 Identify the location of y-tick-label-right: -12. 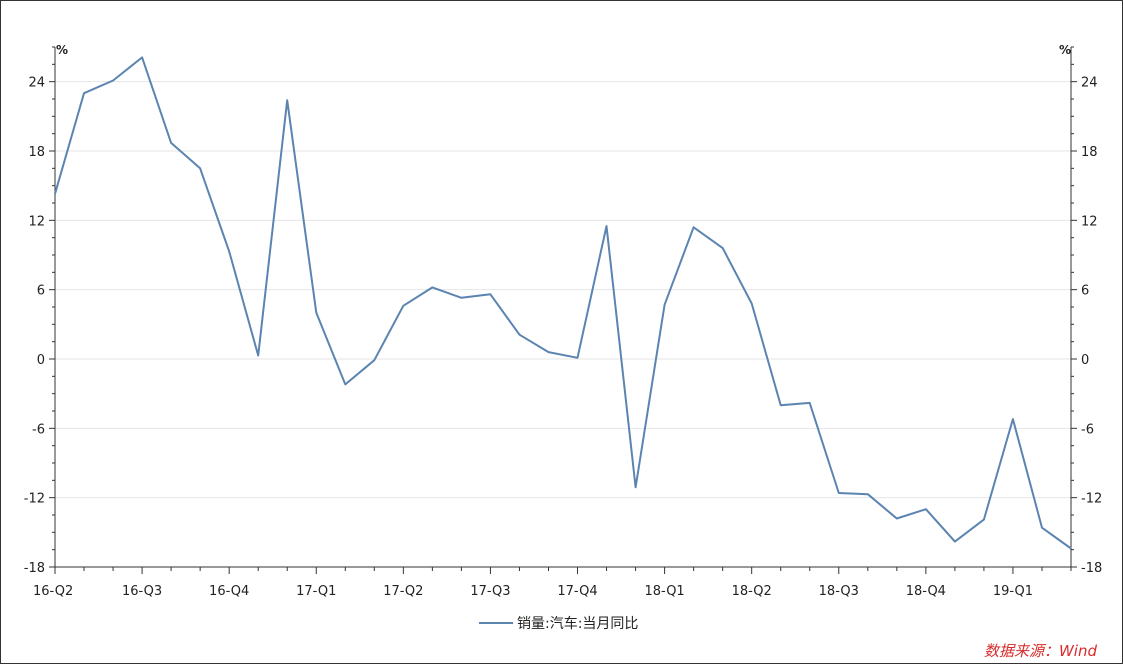
(1091, 499).